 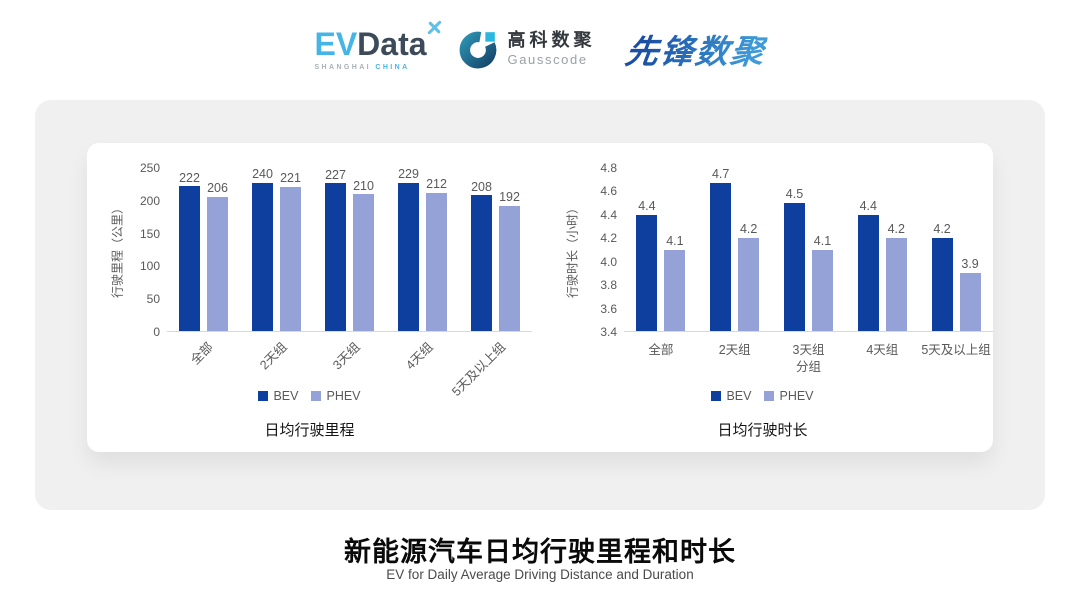 I want to click on bar-column: 212, so click(x=436, y=249).